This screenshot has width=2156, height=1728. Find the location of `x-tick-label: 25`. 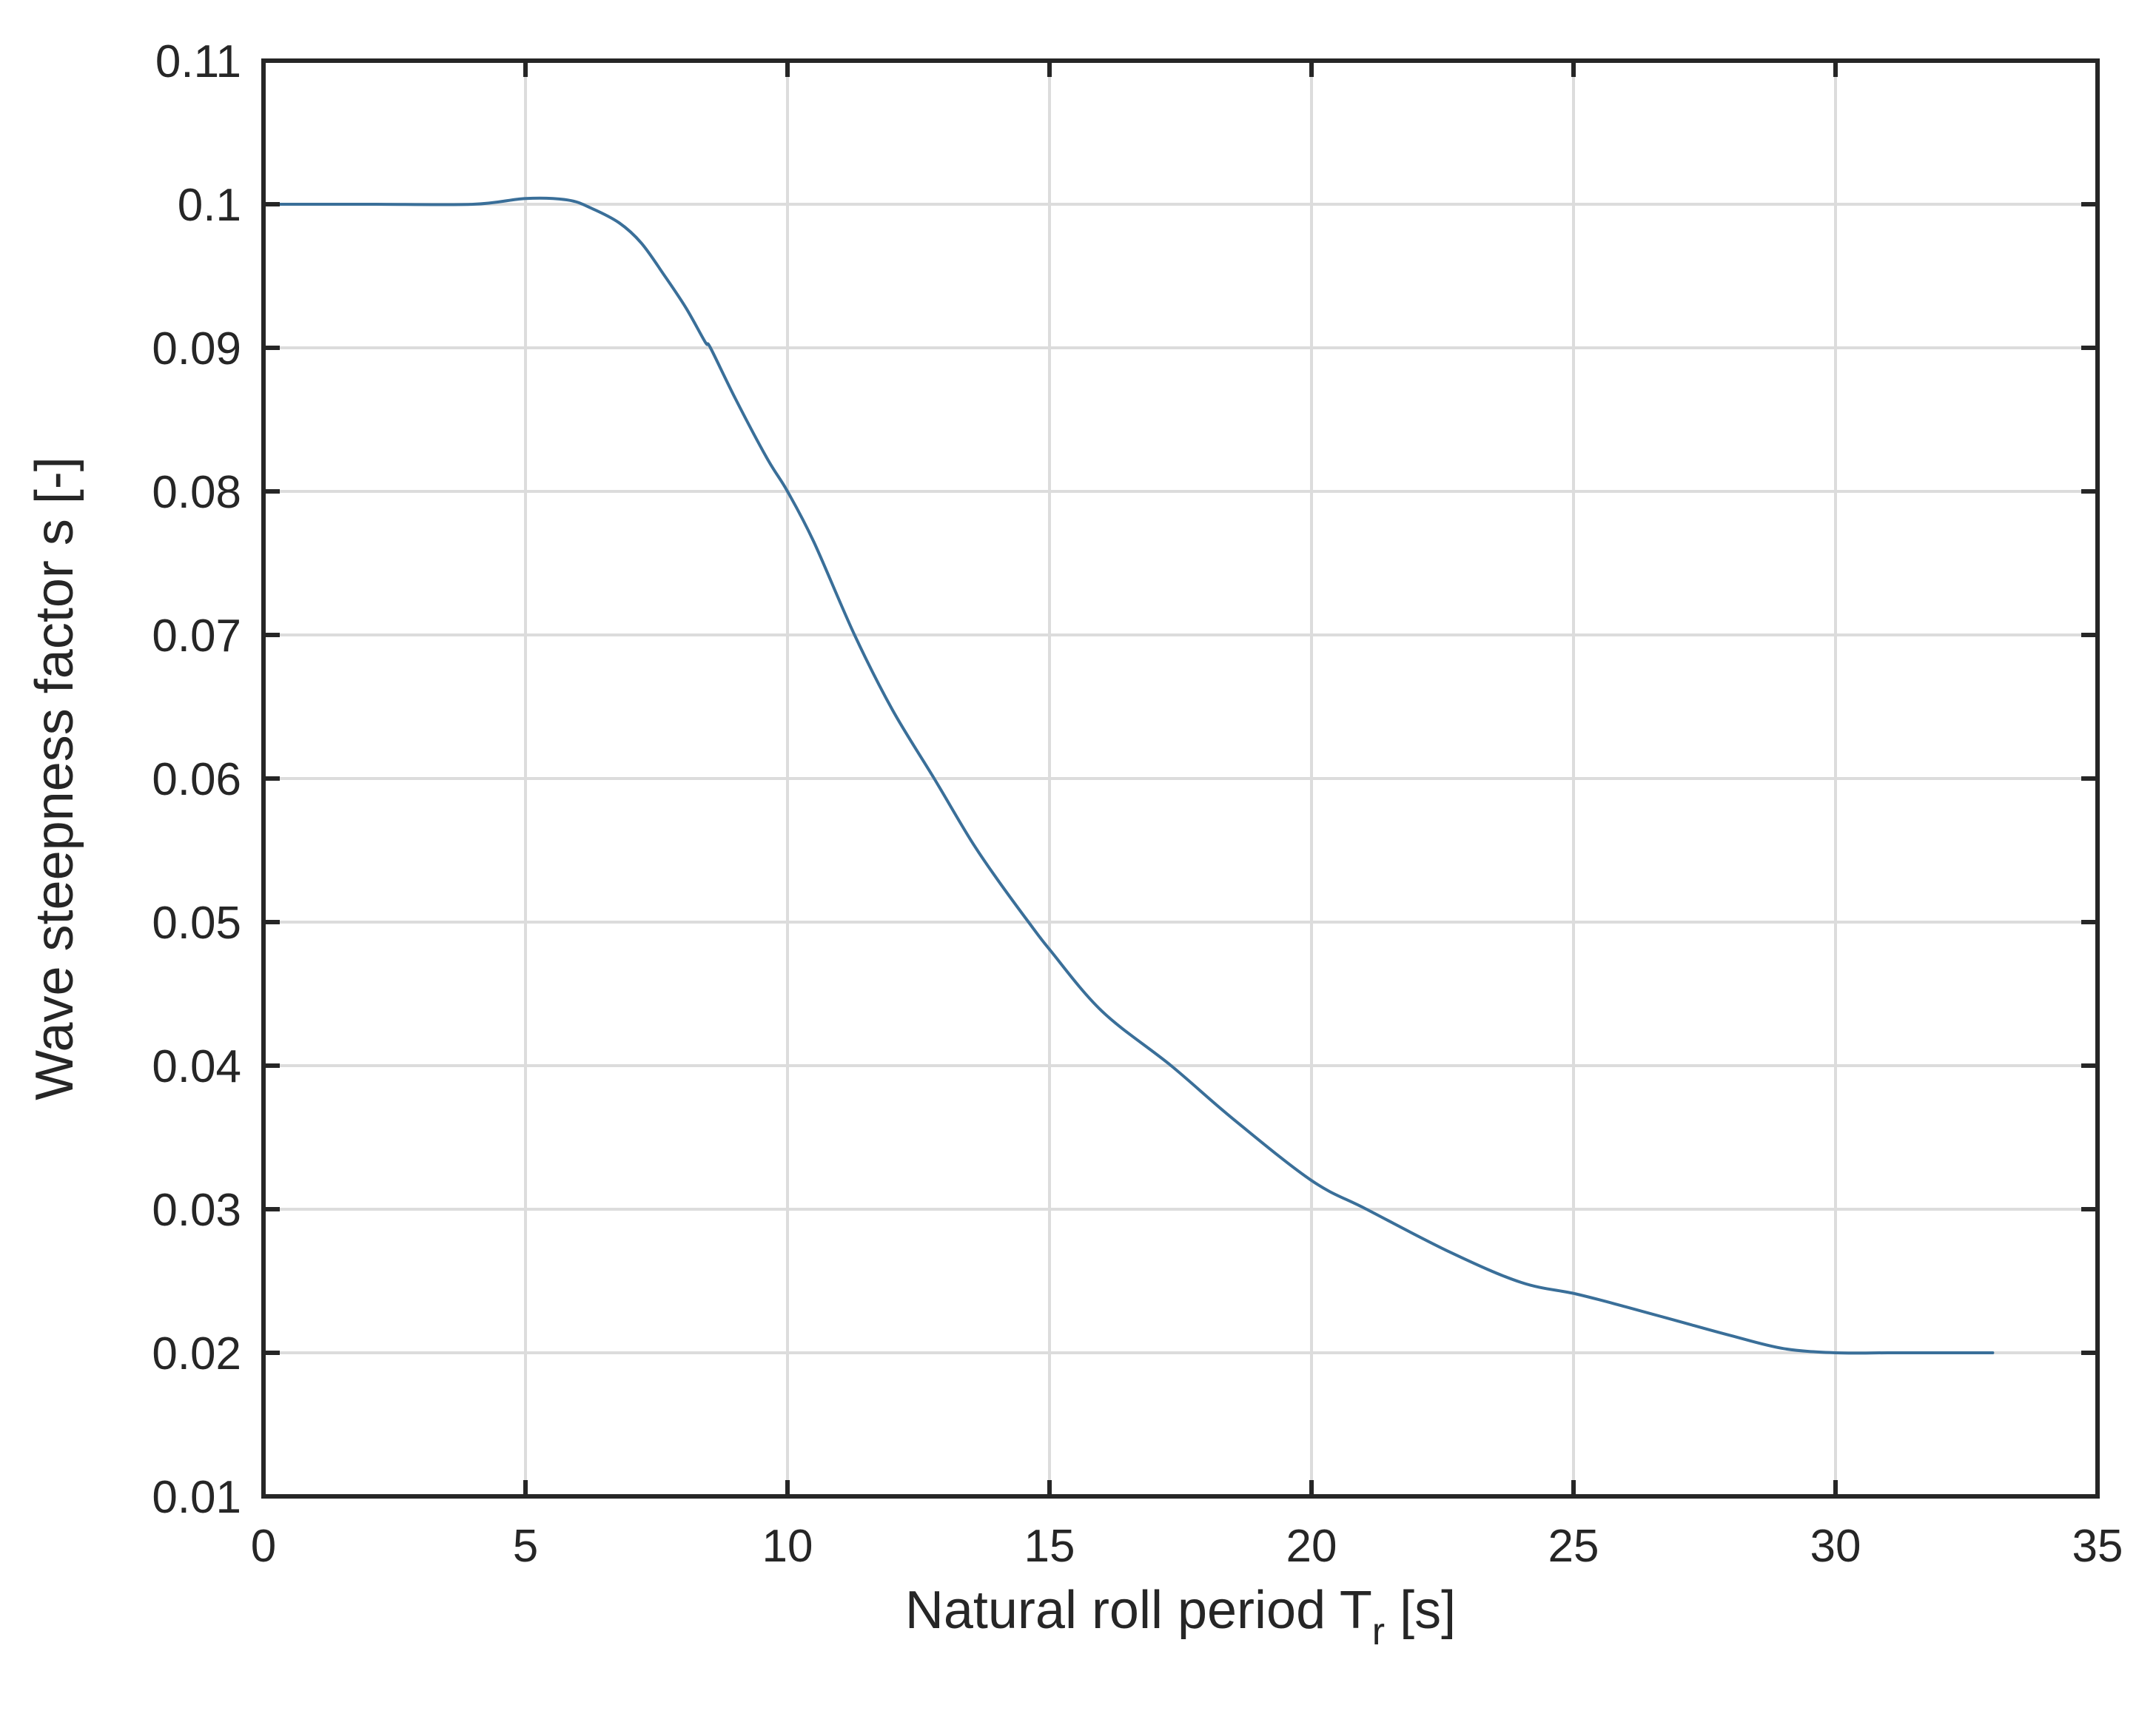

x-tick-label: 25 is located at coordinates (1574, 1547).